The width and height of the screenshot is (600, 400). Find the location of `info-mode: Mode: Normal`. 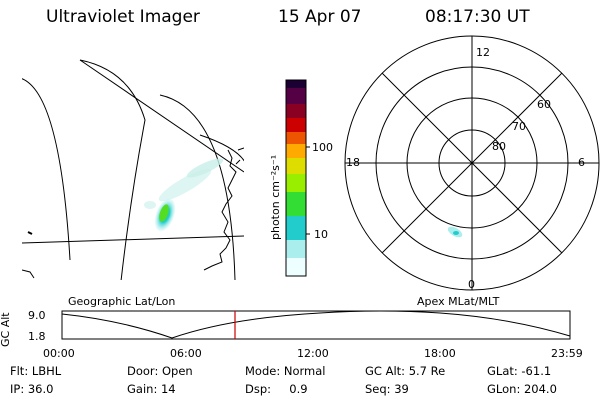

info-mode: Mode: Normal is located at coordinates (285, 371).